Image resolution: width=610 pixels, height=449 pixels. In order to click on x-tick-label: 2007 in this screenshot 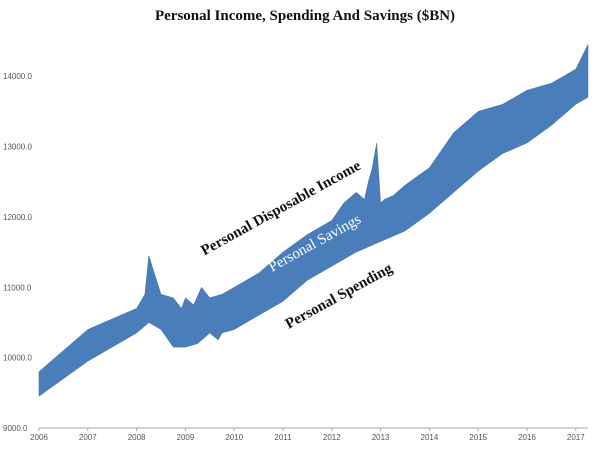, I will do `click(88, 437)`.